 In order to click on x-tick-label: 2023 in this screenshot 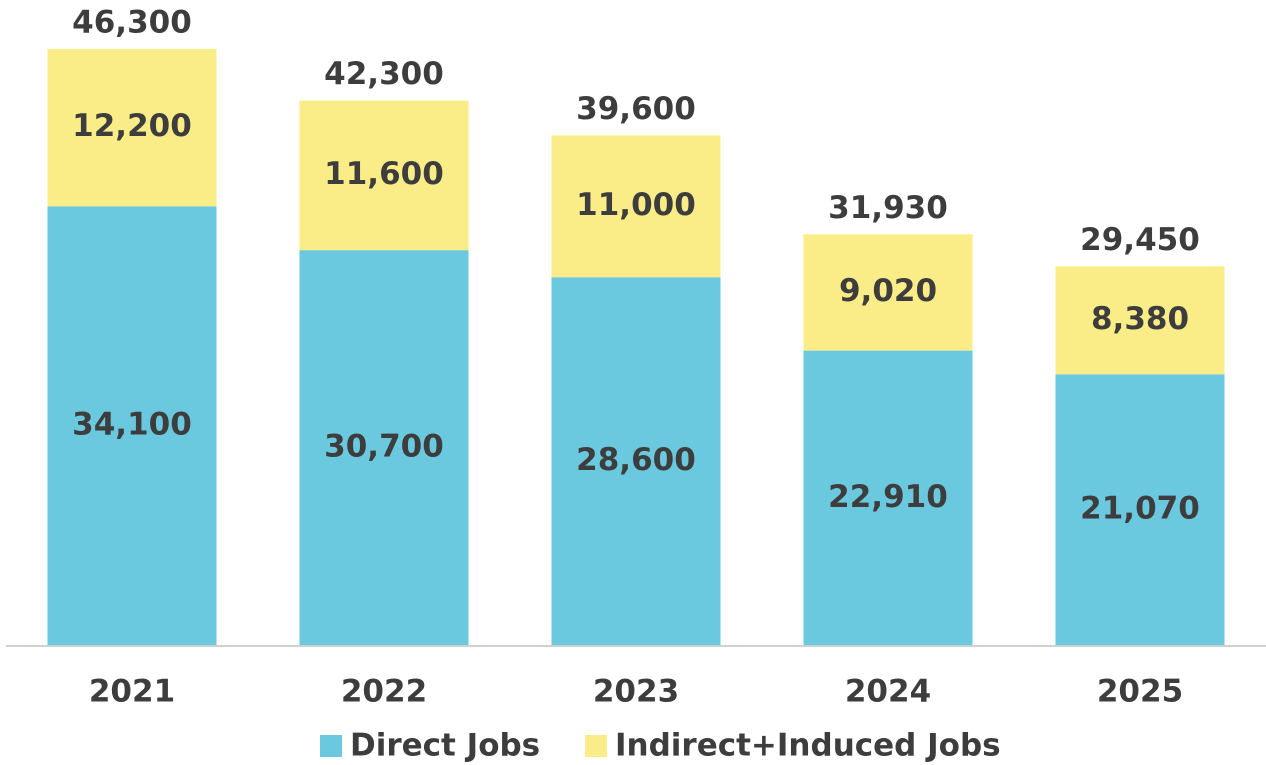, I will do `click(636, 692)`.